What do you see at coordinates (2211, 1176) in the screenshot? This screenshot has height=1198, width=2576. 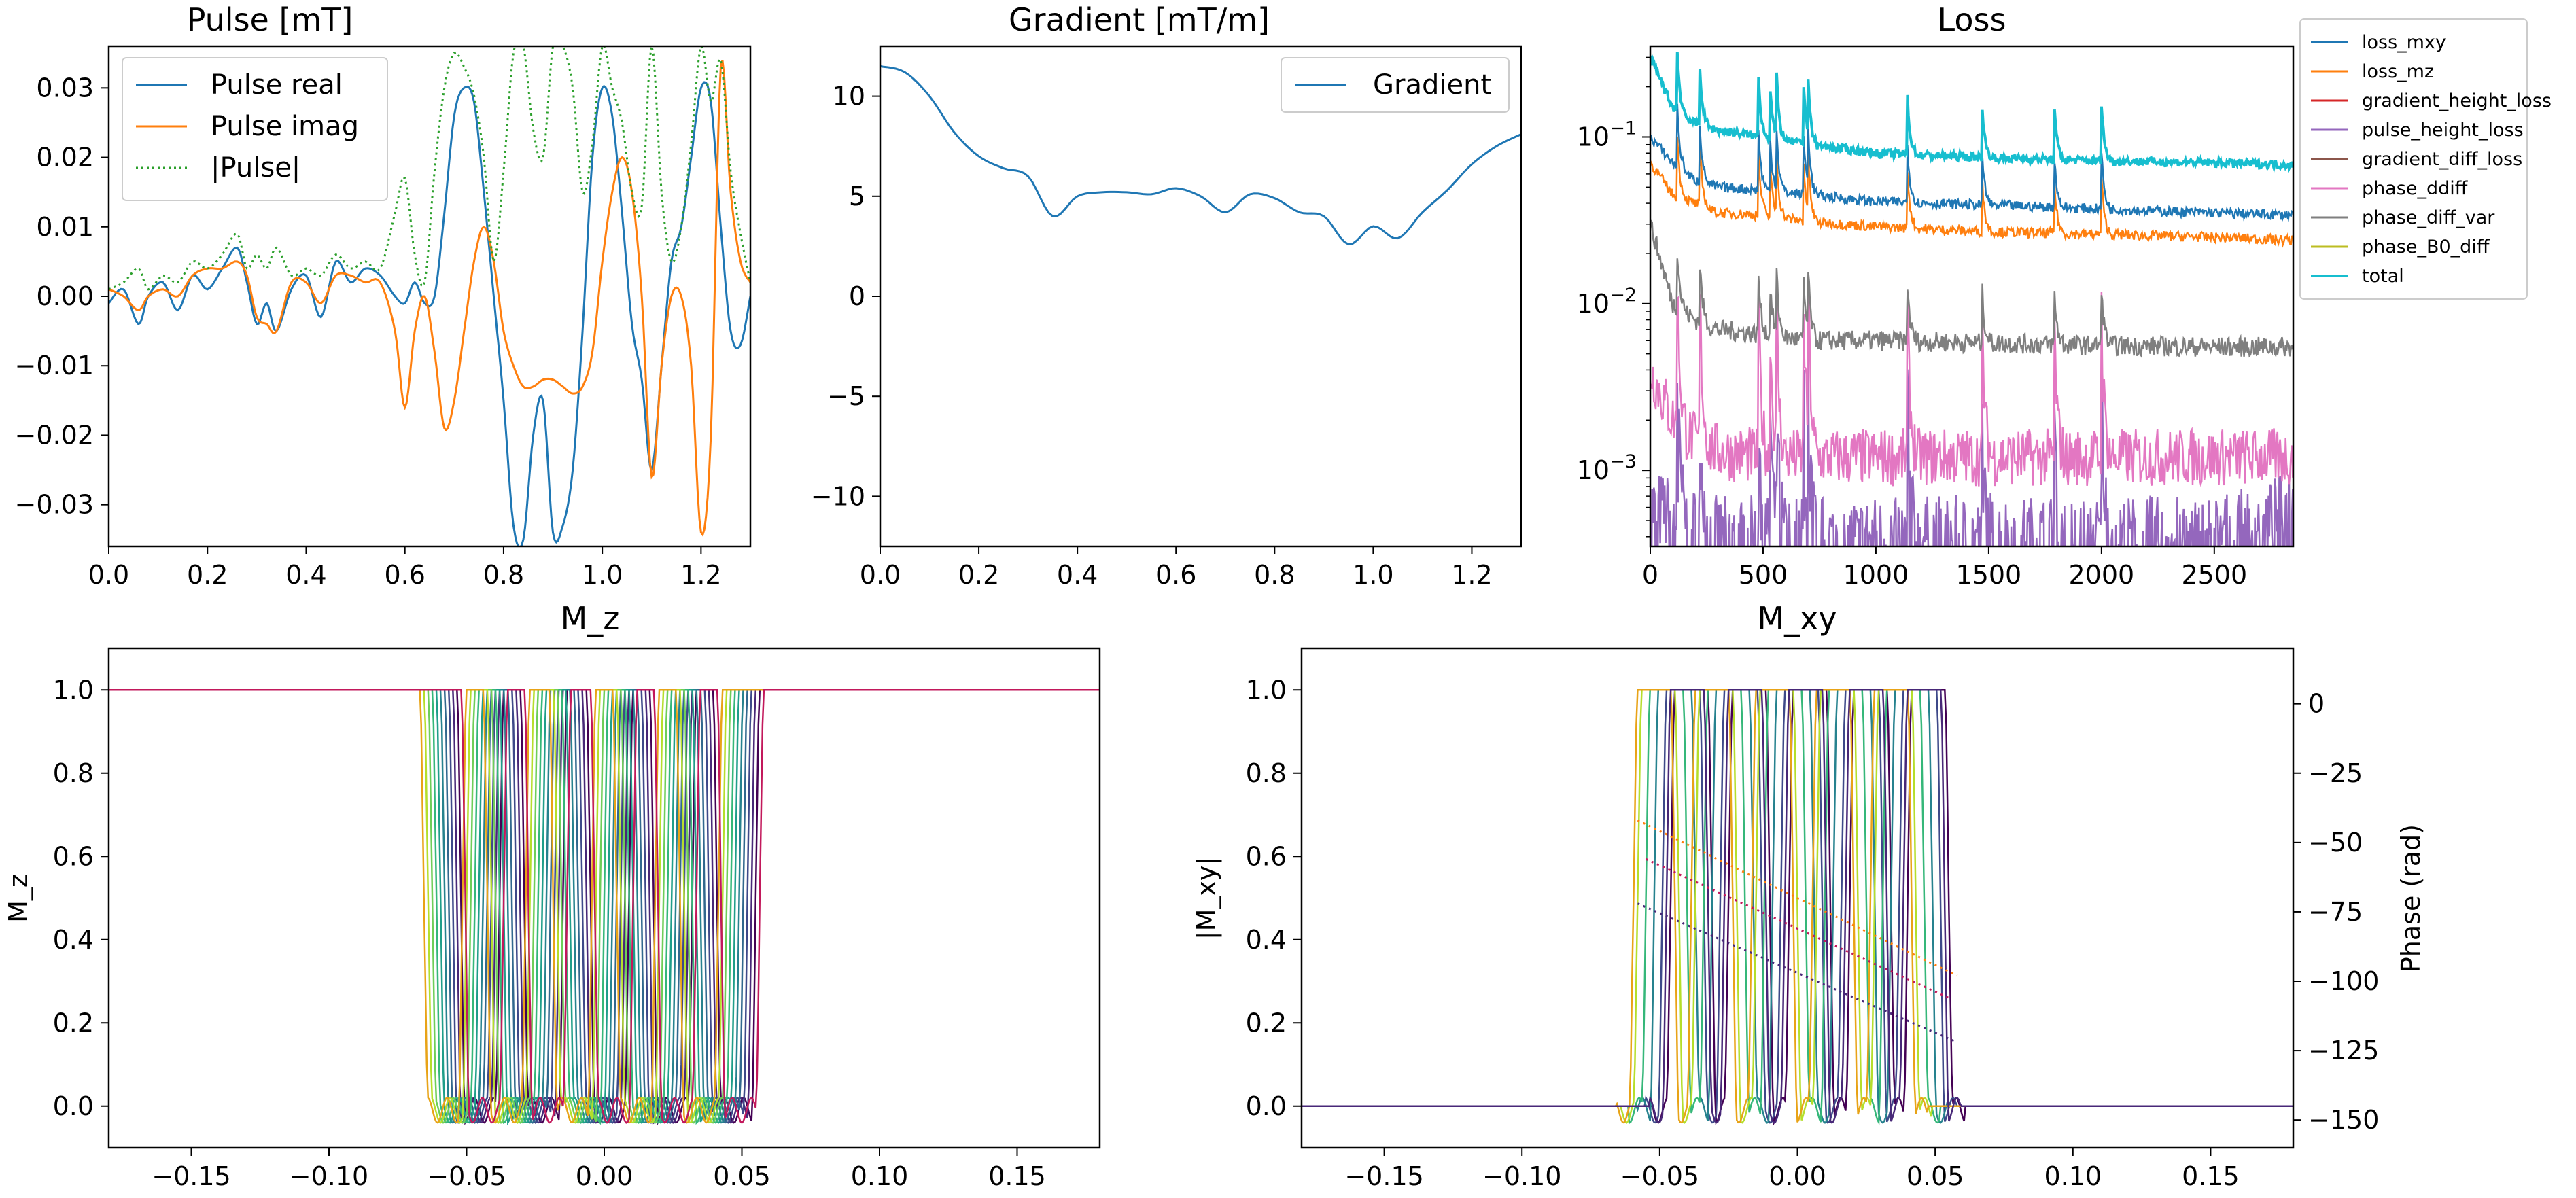 I see `mxy-xtick-label: 0.15` at bounding box center [2211, 1176].